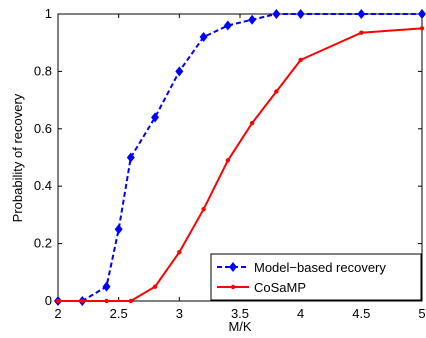 This screenshot has height=338, width=426. I want to click on y-tick-label: 0.8, so click(43, 70).